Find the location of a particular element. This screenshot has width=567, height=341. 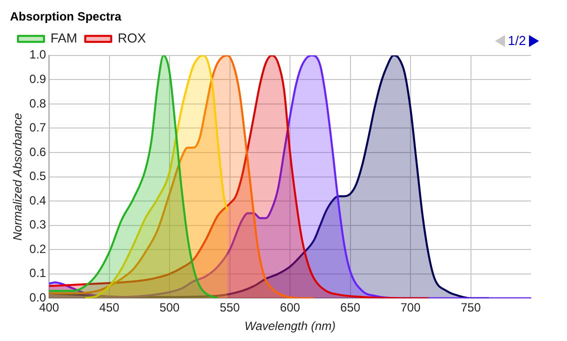

chart-title: Absorption Spectra is located at coordinates (66, 17).